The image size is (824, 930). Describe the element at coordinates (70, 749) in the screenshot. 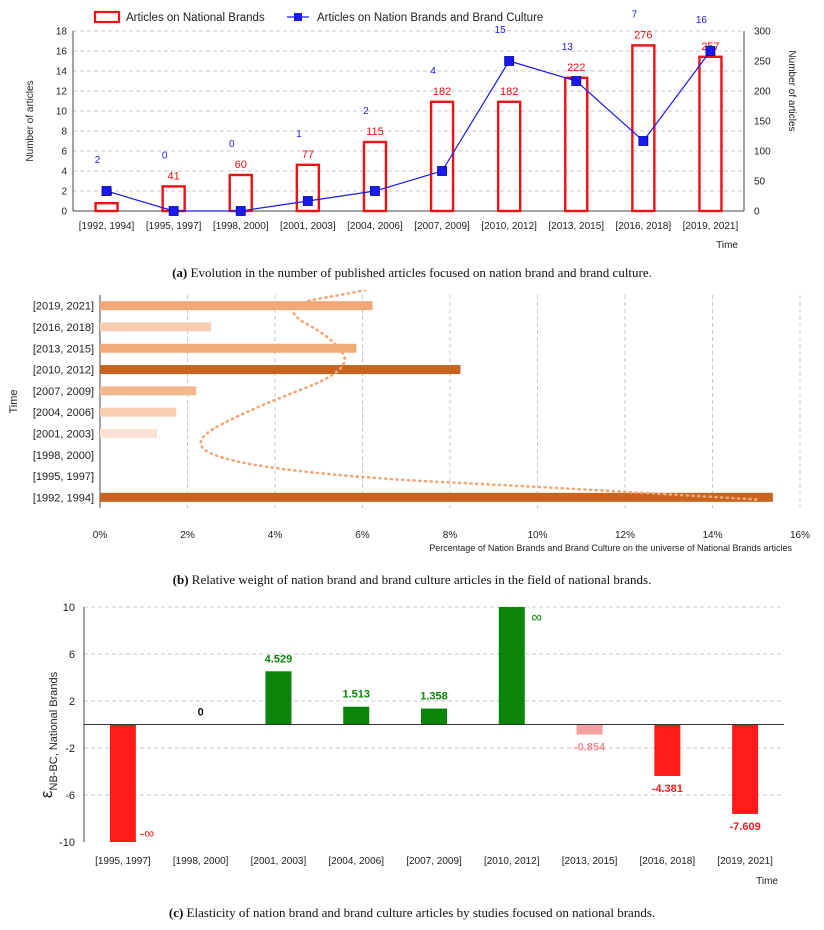

I see `y-tick-label: -2` at that location.